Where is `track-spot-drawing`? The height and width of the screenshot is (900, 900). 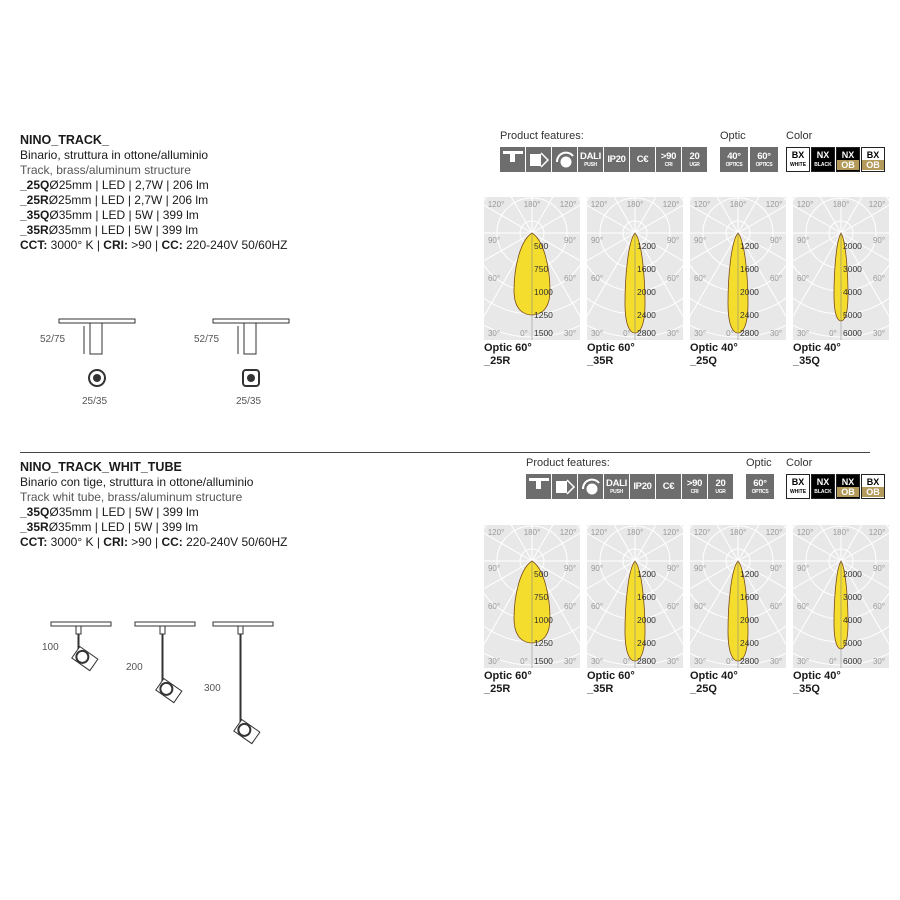
track-spot-drawing is located at coordinates (252, 338).